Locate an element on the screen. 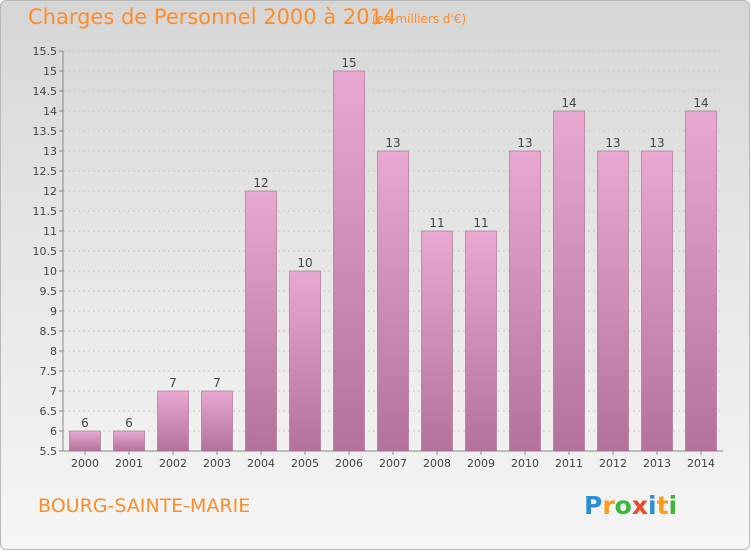  x-tick-label: 2012 is located at coordinates (613, 463).